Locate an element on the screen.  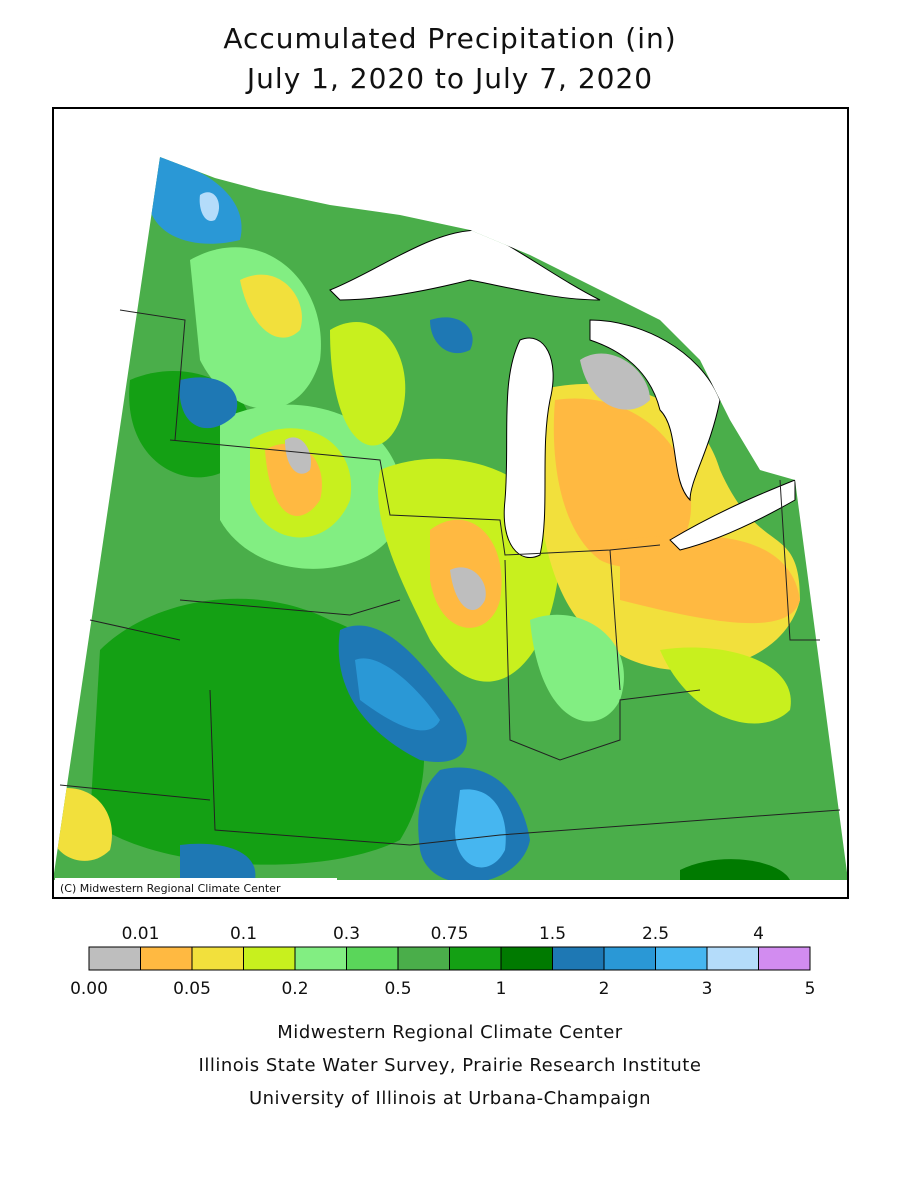
legend-label: 0.5 is located at coordinates (397, 989).